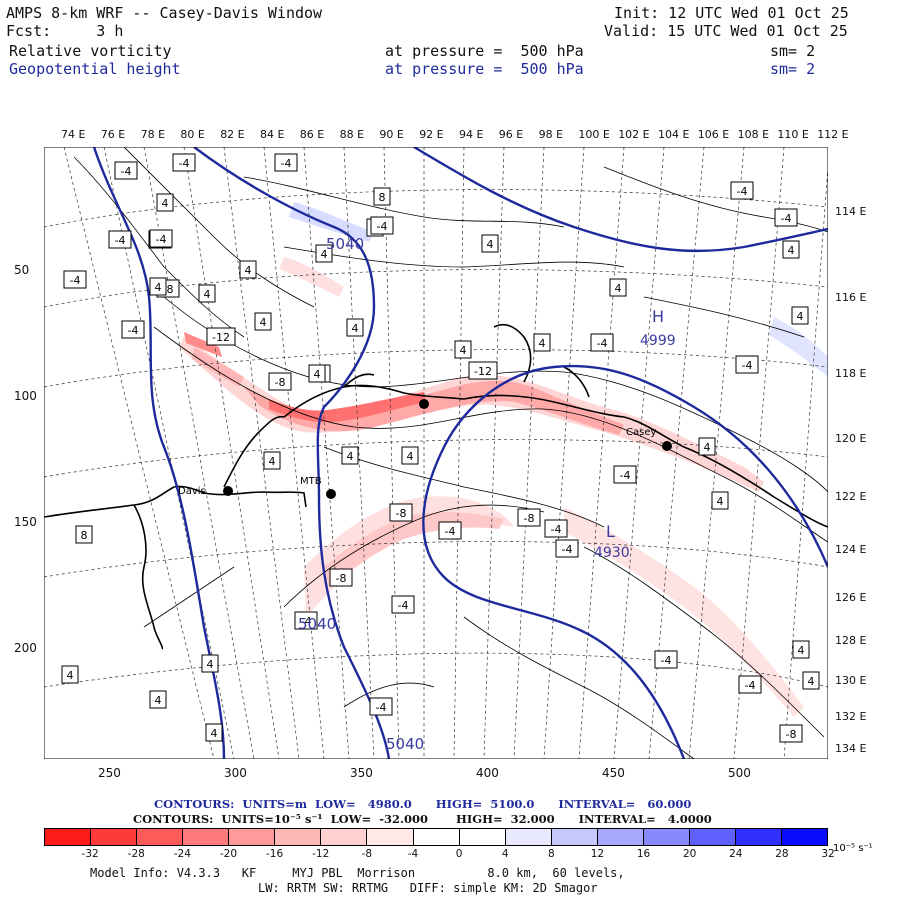  I want to click on field1-name: Relative vorticity, so click(90, 51).